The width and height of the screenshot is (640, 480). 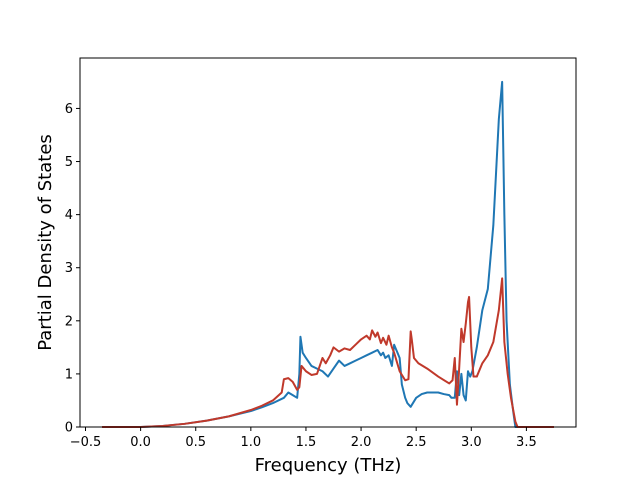 I want to click on y-tick-label: 3, so click(x=69, y=268).